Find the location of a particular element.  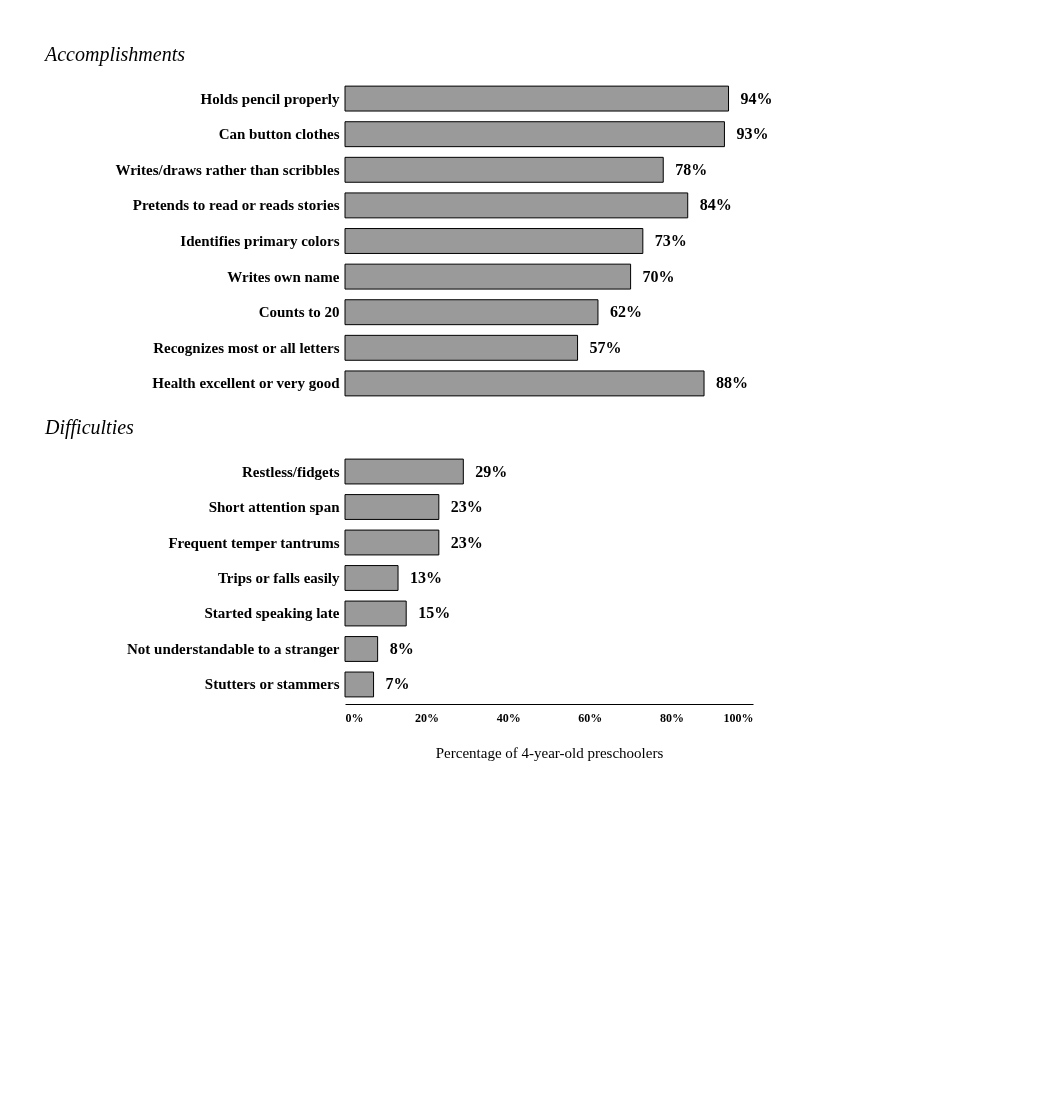

y-tick-label: Short attention span is located at coordinates (274, 507).